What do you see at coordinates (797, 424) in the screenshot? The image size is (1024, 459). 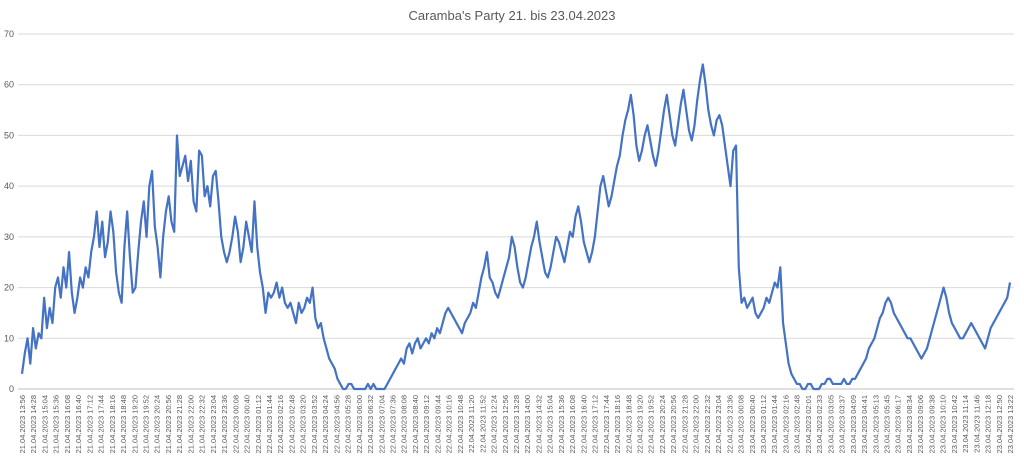 I see `x-tick-label: 23.04.2023 02:48` at bounding box center [797, 424].